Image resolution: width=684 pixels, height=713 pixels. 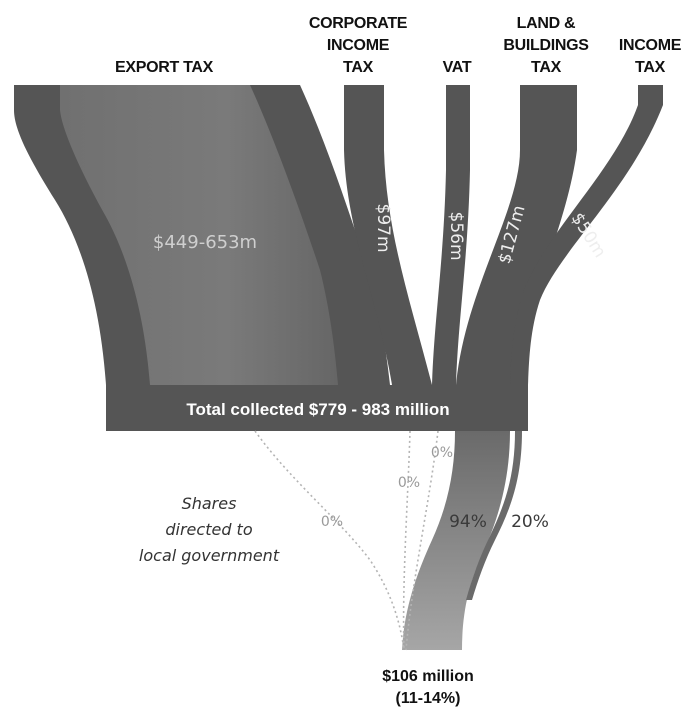 I want to click on value-corporate-income-tax: $97m, so click(x=383, y=227).